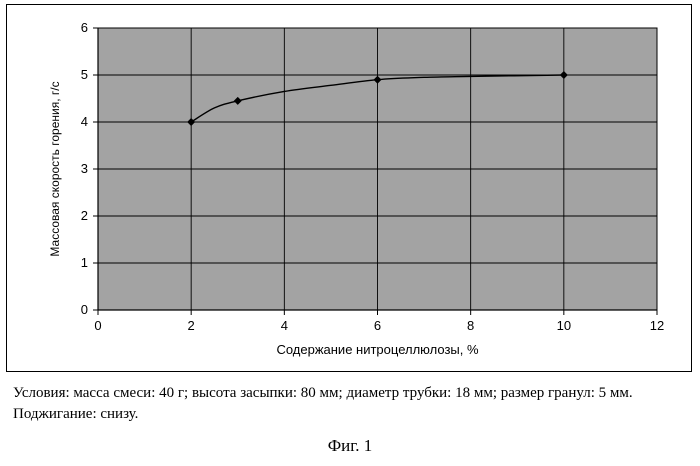  Describe the element at coordinates (191, 325) in the screenshot. I see `x-tick-label: 2` at that location.